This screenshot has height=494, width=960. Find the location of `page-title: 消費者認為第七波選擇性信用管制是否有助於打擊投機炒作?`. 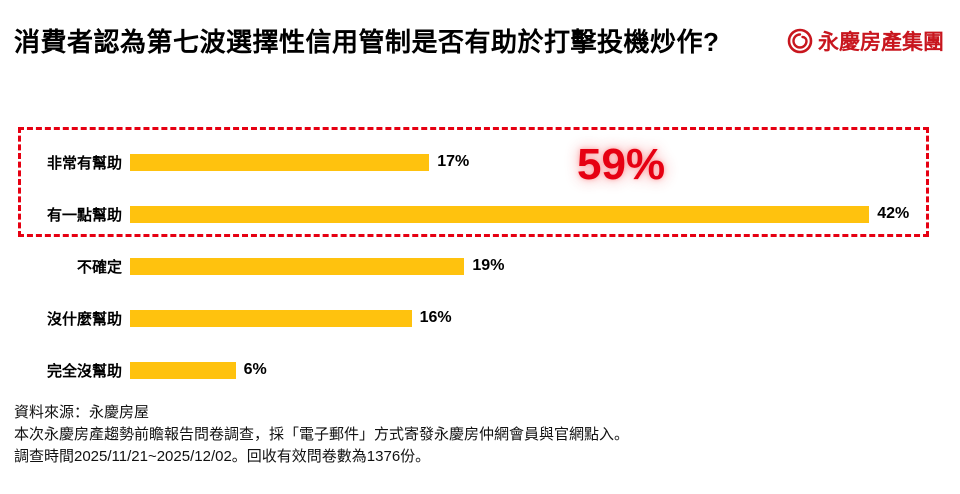

page-title: 消費者認為第七波選擇性信用管制是否有助於打擊投機炒作? is located at coordinates (367, 42).